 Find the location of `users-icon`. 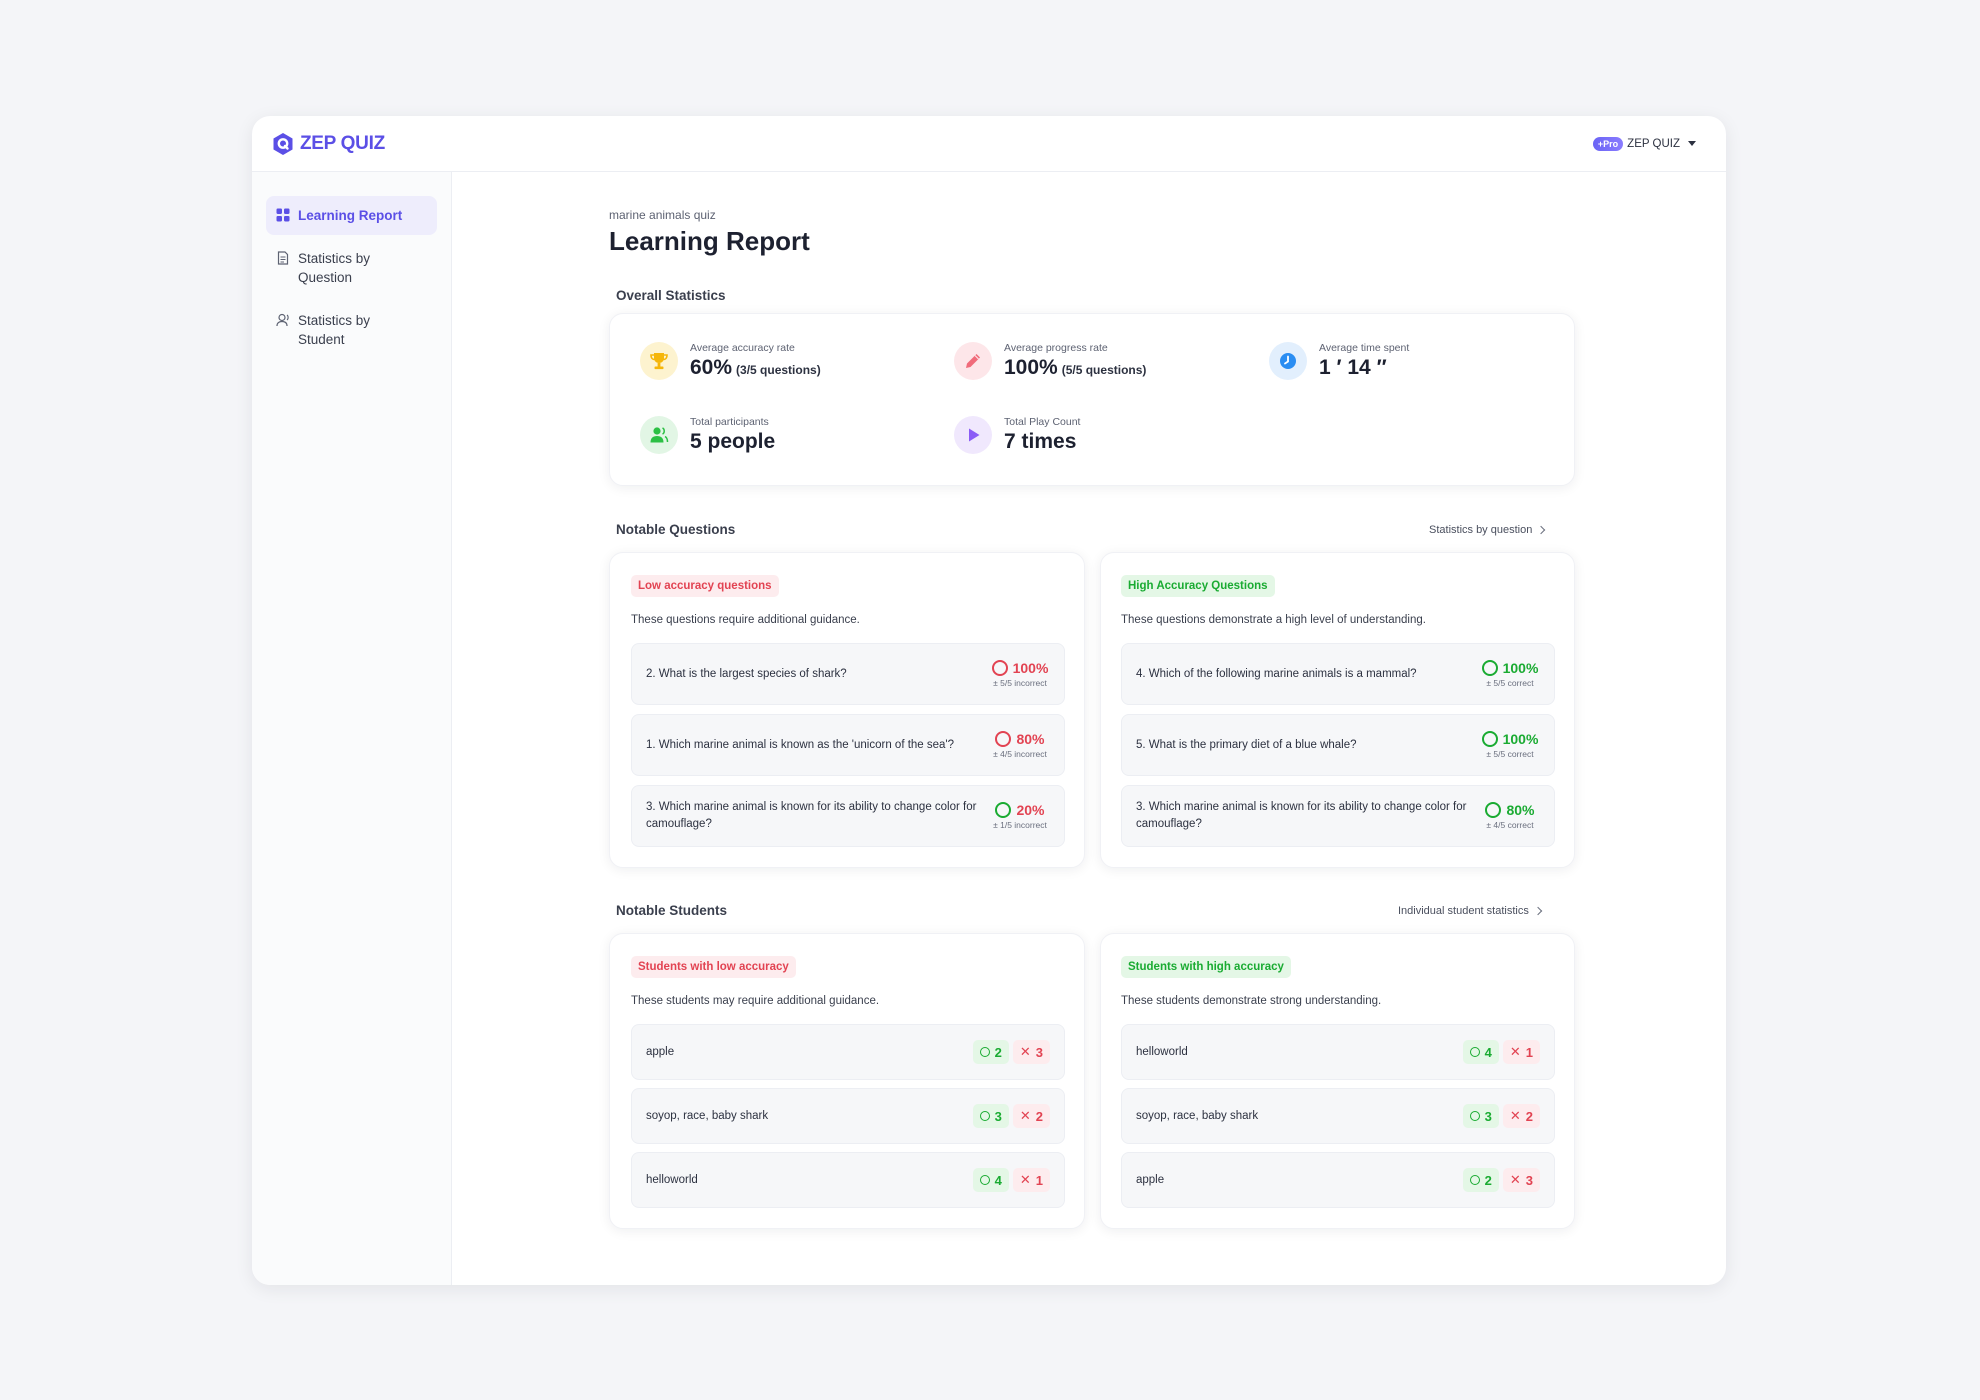

users-icon is located at coordinates (659, 435).